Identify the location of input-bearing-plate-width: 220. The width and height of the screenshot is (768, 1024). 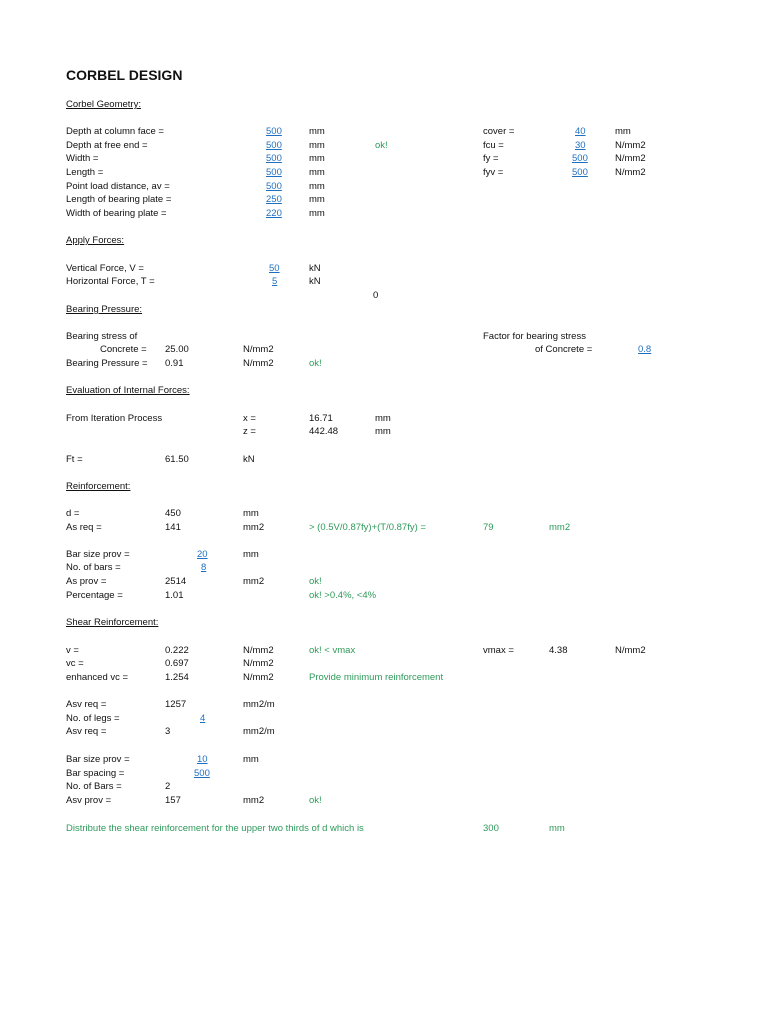
(274, 213).